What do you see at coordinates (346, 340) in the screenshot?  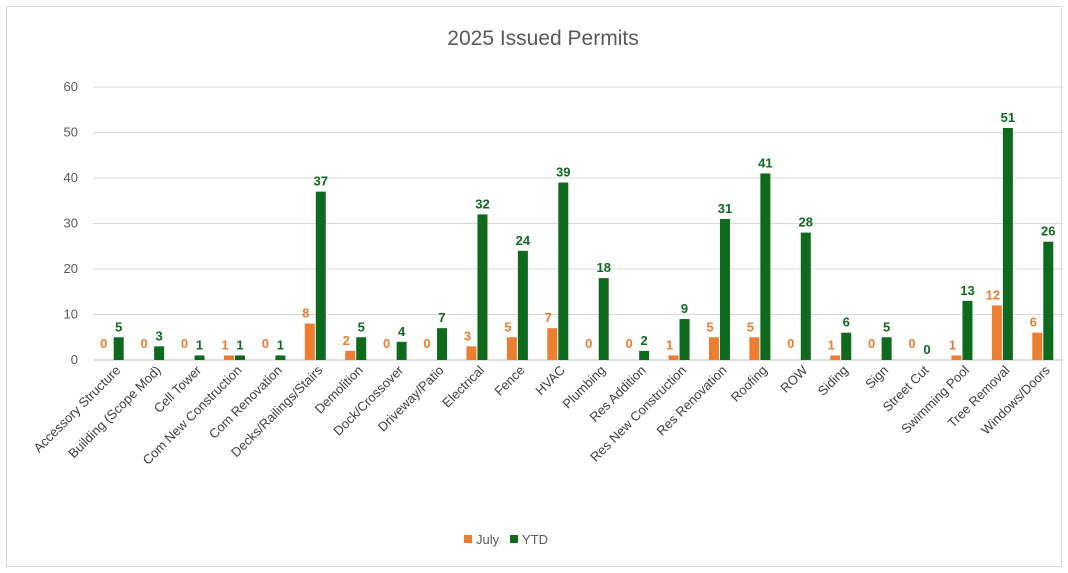 I see `data-label-july: 2` at bounding box center [346, 340].